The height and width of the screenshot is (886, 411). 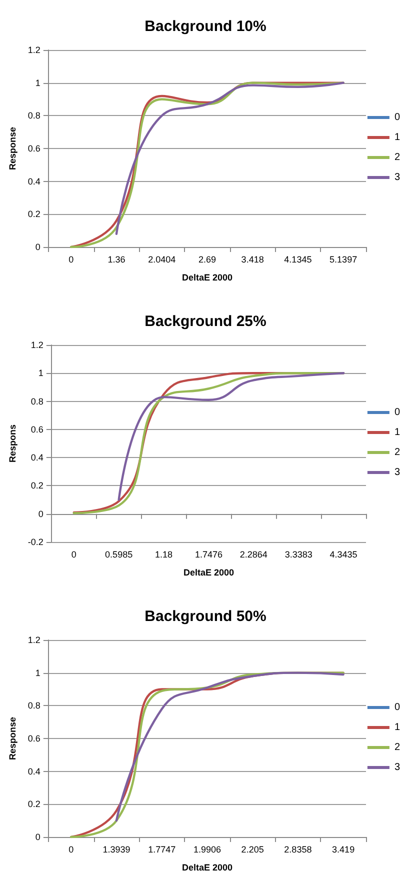 What do you see at coordinates (252, 849) in the screenshot?
I see `x-tick-label: 2.205` at bounding box center [252, 849].